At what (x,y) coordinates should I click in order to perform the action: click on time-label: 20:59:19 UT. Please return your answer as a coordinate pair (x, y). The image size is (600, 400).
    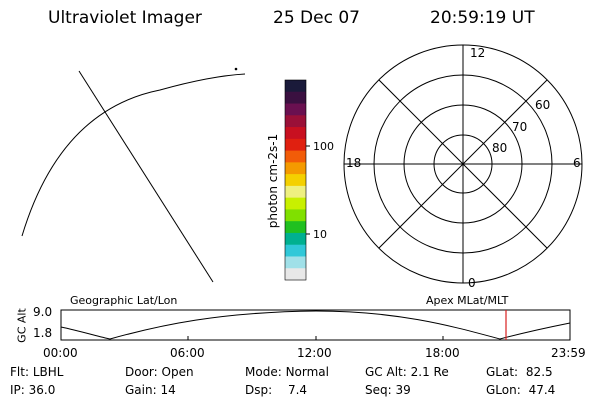
    Looking at the image, I should click on (482, 18).